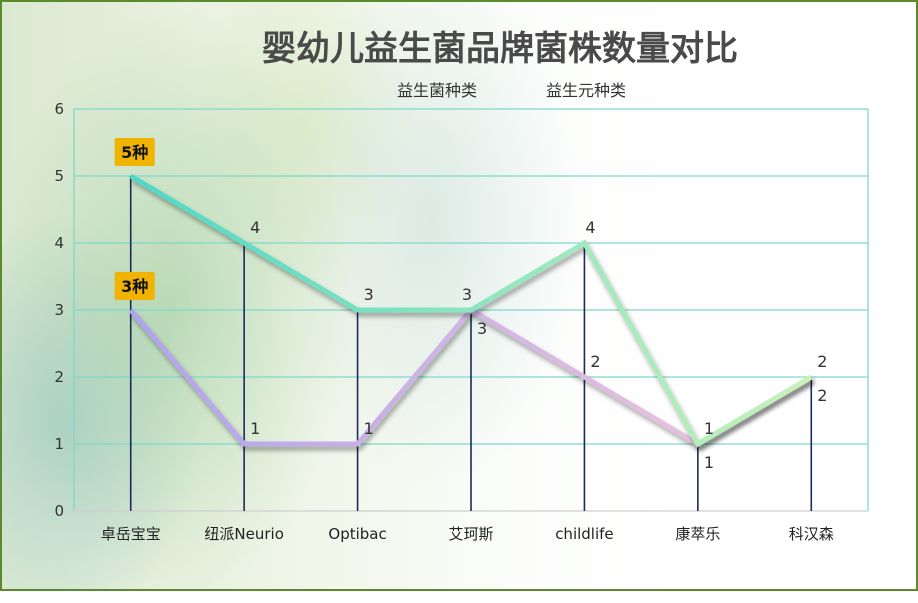  What do you see at coordinates (59, 377) in the screenshot?
I see `y-tick-label: 2` at bounding box center [59, 377].